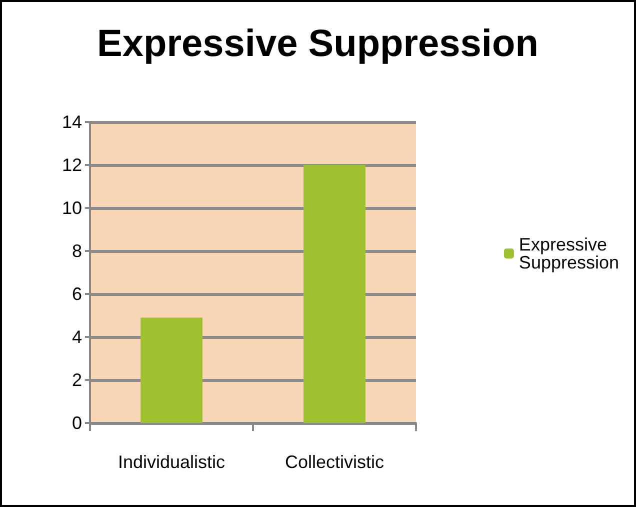 The height and width of the screenshot is (507, 636). What do you see at coordinates (317, 44) in the screenshot?
I see `chart-title: Expressive Suppression` at bounding box center [317, 44].